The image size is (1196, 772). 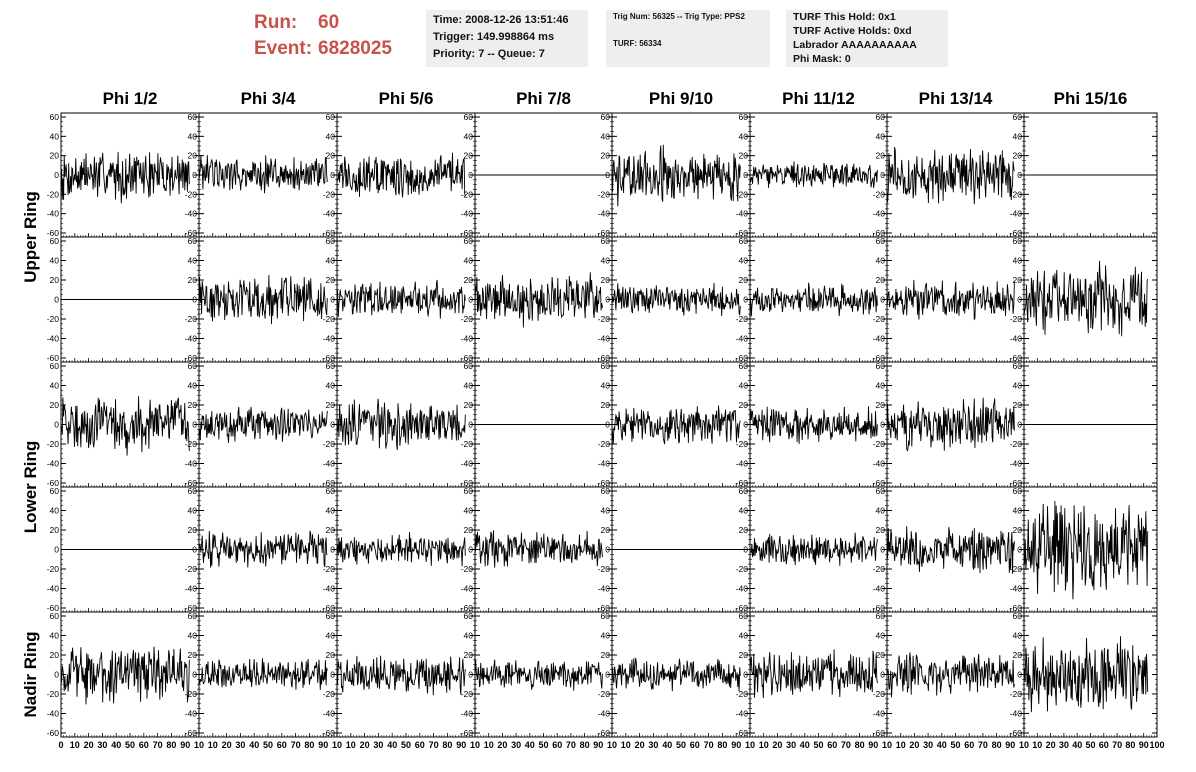 What do you see at coordinates (844, 17) in the screenshot?
I see `turf-this-hold-text: TURF This Hold: 0x1` at bounding box center [844, 17].